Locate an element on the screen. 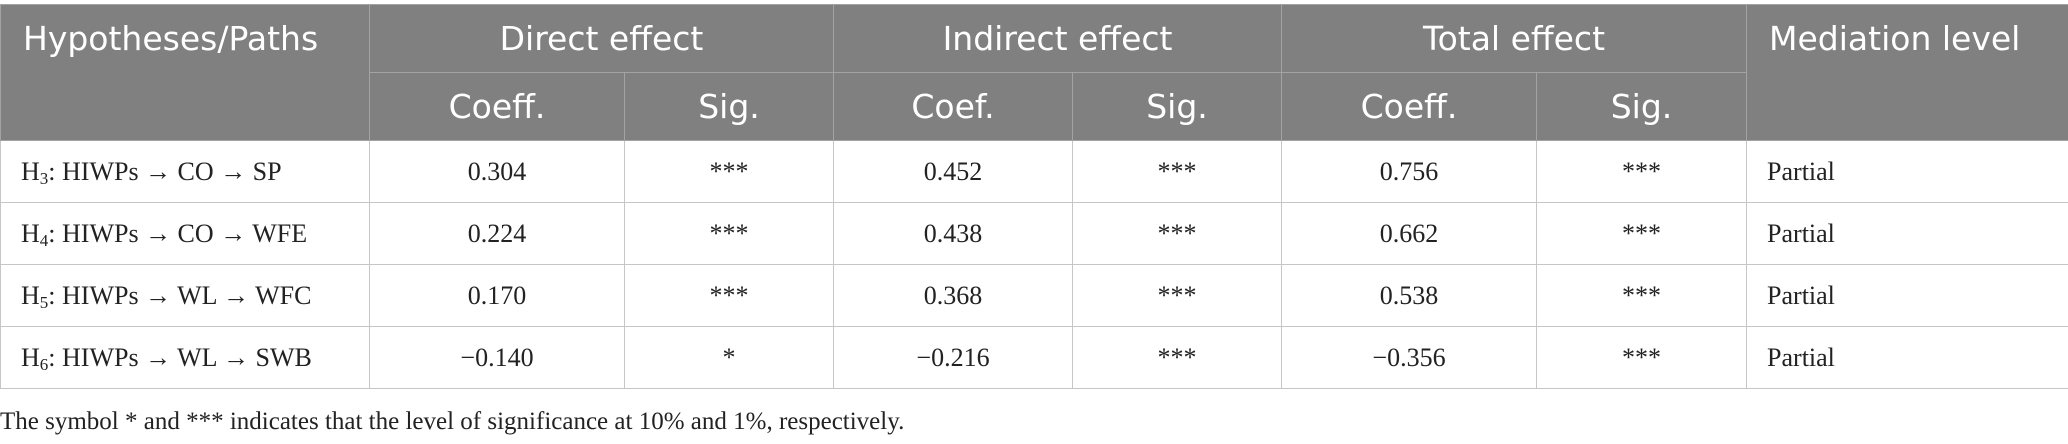 This screenshot has height=444, width=2068. direct-coef-cell: −0.140 is located at coordinates (497, 357).